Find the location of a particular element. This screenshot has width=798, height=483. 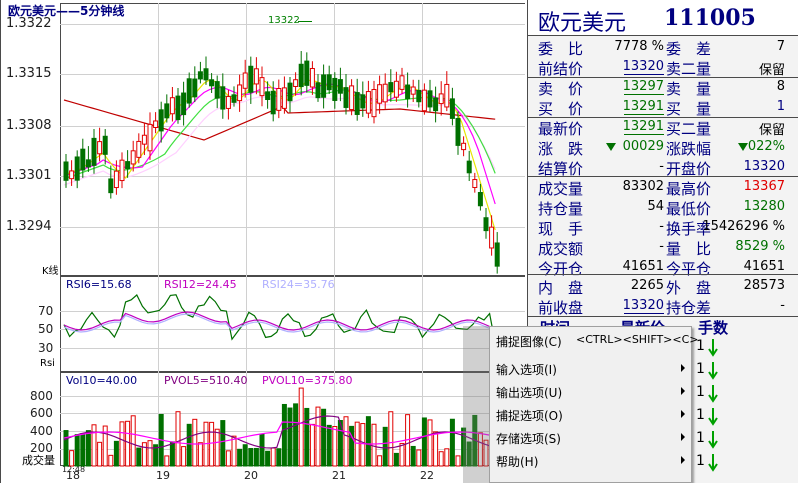

menu-item-capture-options: 捕捉选项(O) is located at coordinates (591, 414).